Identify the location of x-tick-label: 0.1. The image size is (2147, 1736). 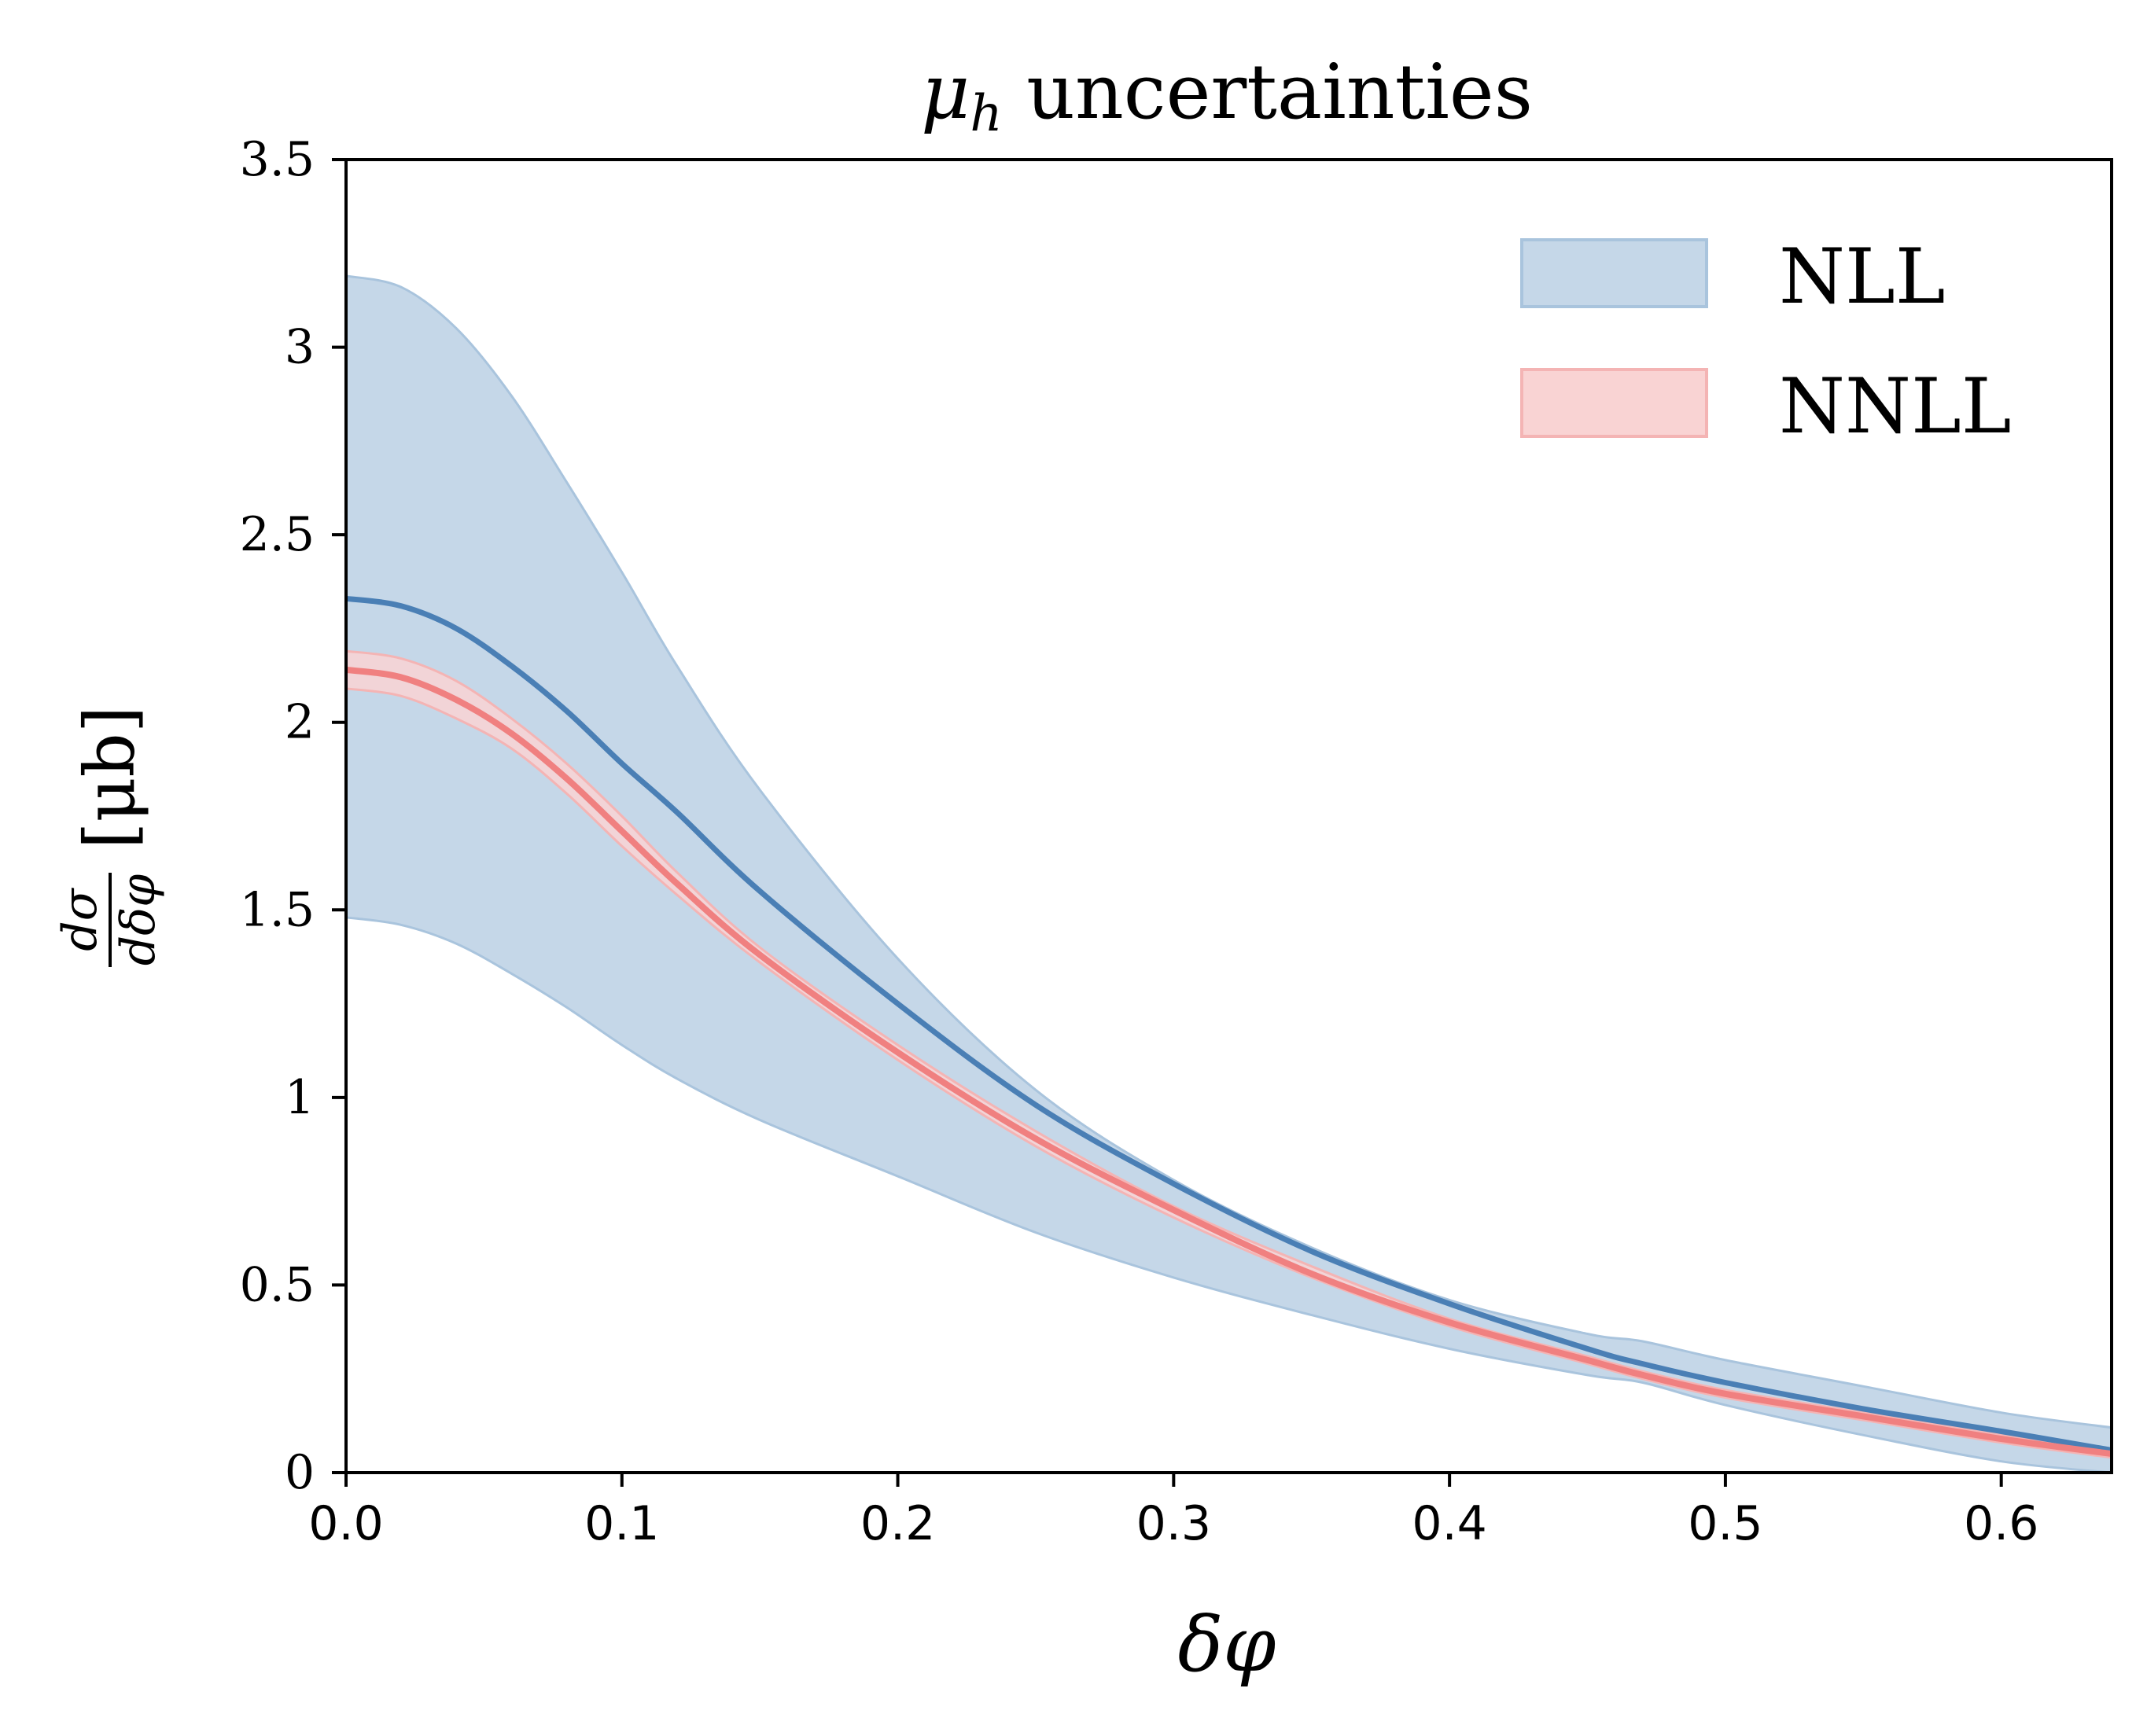
(621, 1524).